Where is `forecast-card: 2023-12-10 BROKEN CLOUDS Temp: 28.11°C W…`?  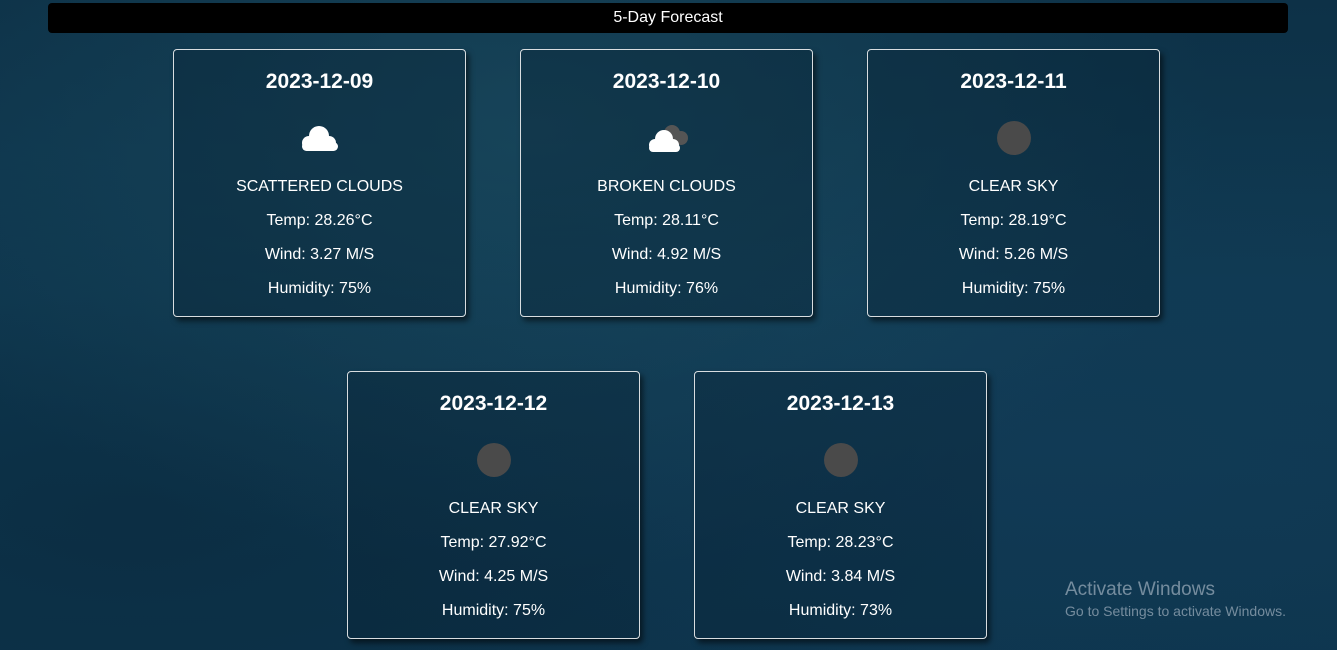
forecast-card: 2023-12-10 BROKEN CLOUDS Temp: 28.11°C W… is located at coordinates (666, 183).